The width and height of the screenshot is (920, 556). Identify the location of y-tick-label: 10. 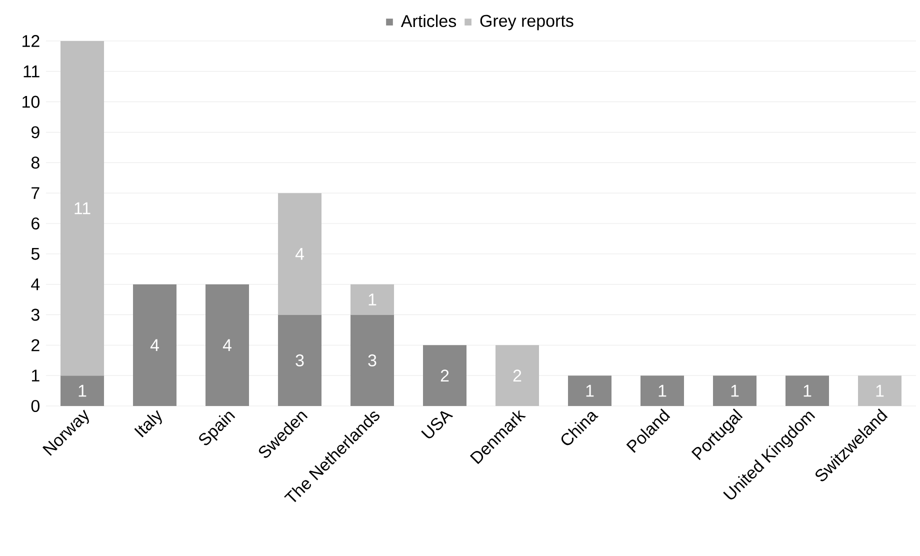
(31, 102).